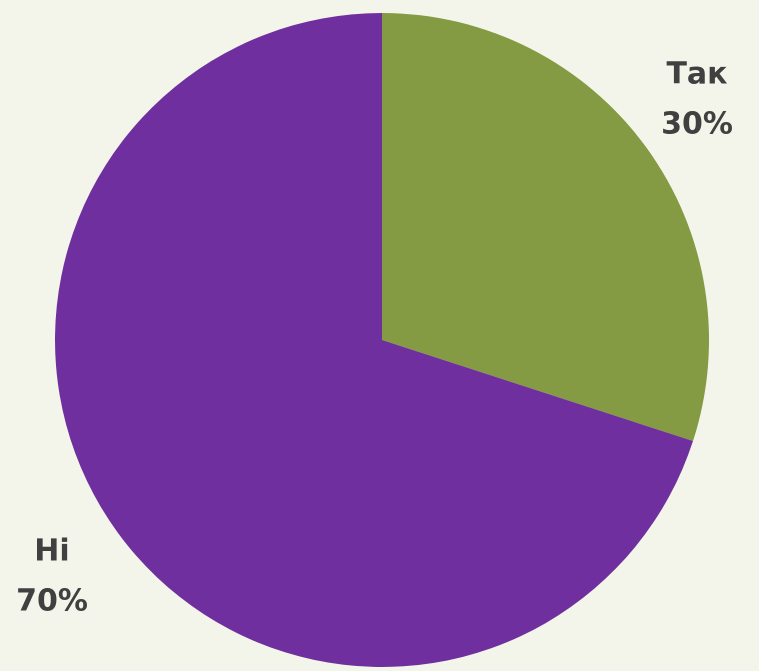  I want to click on slice-label: Так, so click(696, 74).